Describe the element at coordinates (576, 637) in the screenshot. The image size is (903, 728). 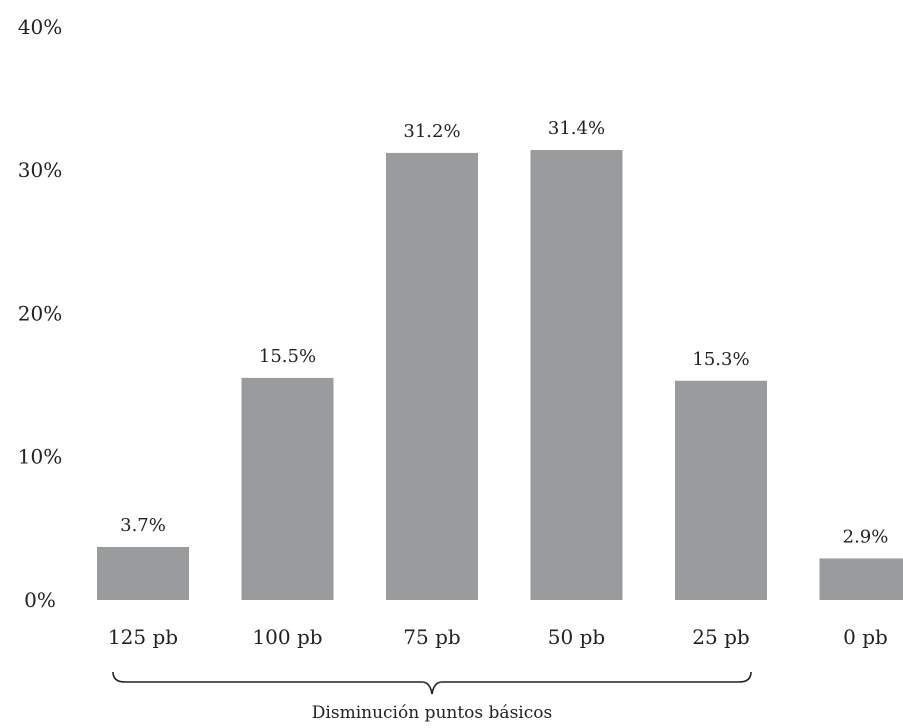
I see `x-tick-label: 50 pb` at that location.